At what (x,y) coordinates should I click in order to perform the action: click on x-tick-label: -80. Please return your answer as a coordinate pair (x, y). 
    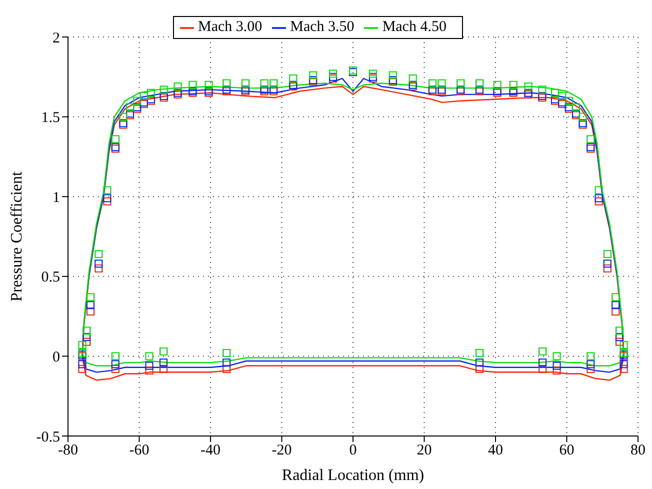
    Looking at the image, I should click on (68, 450).